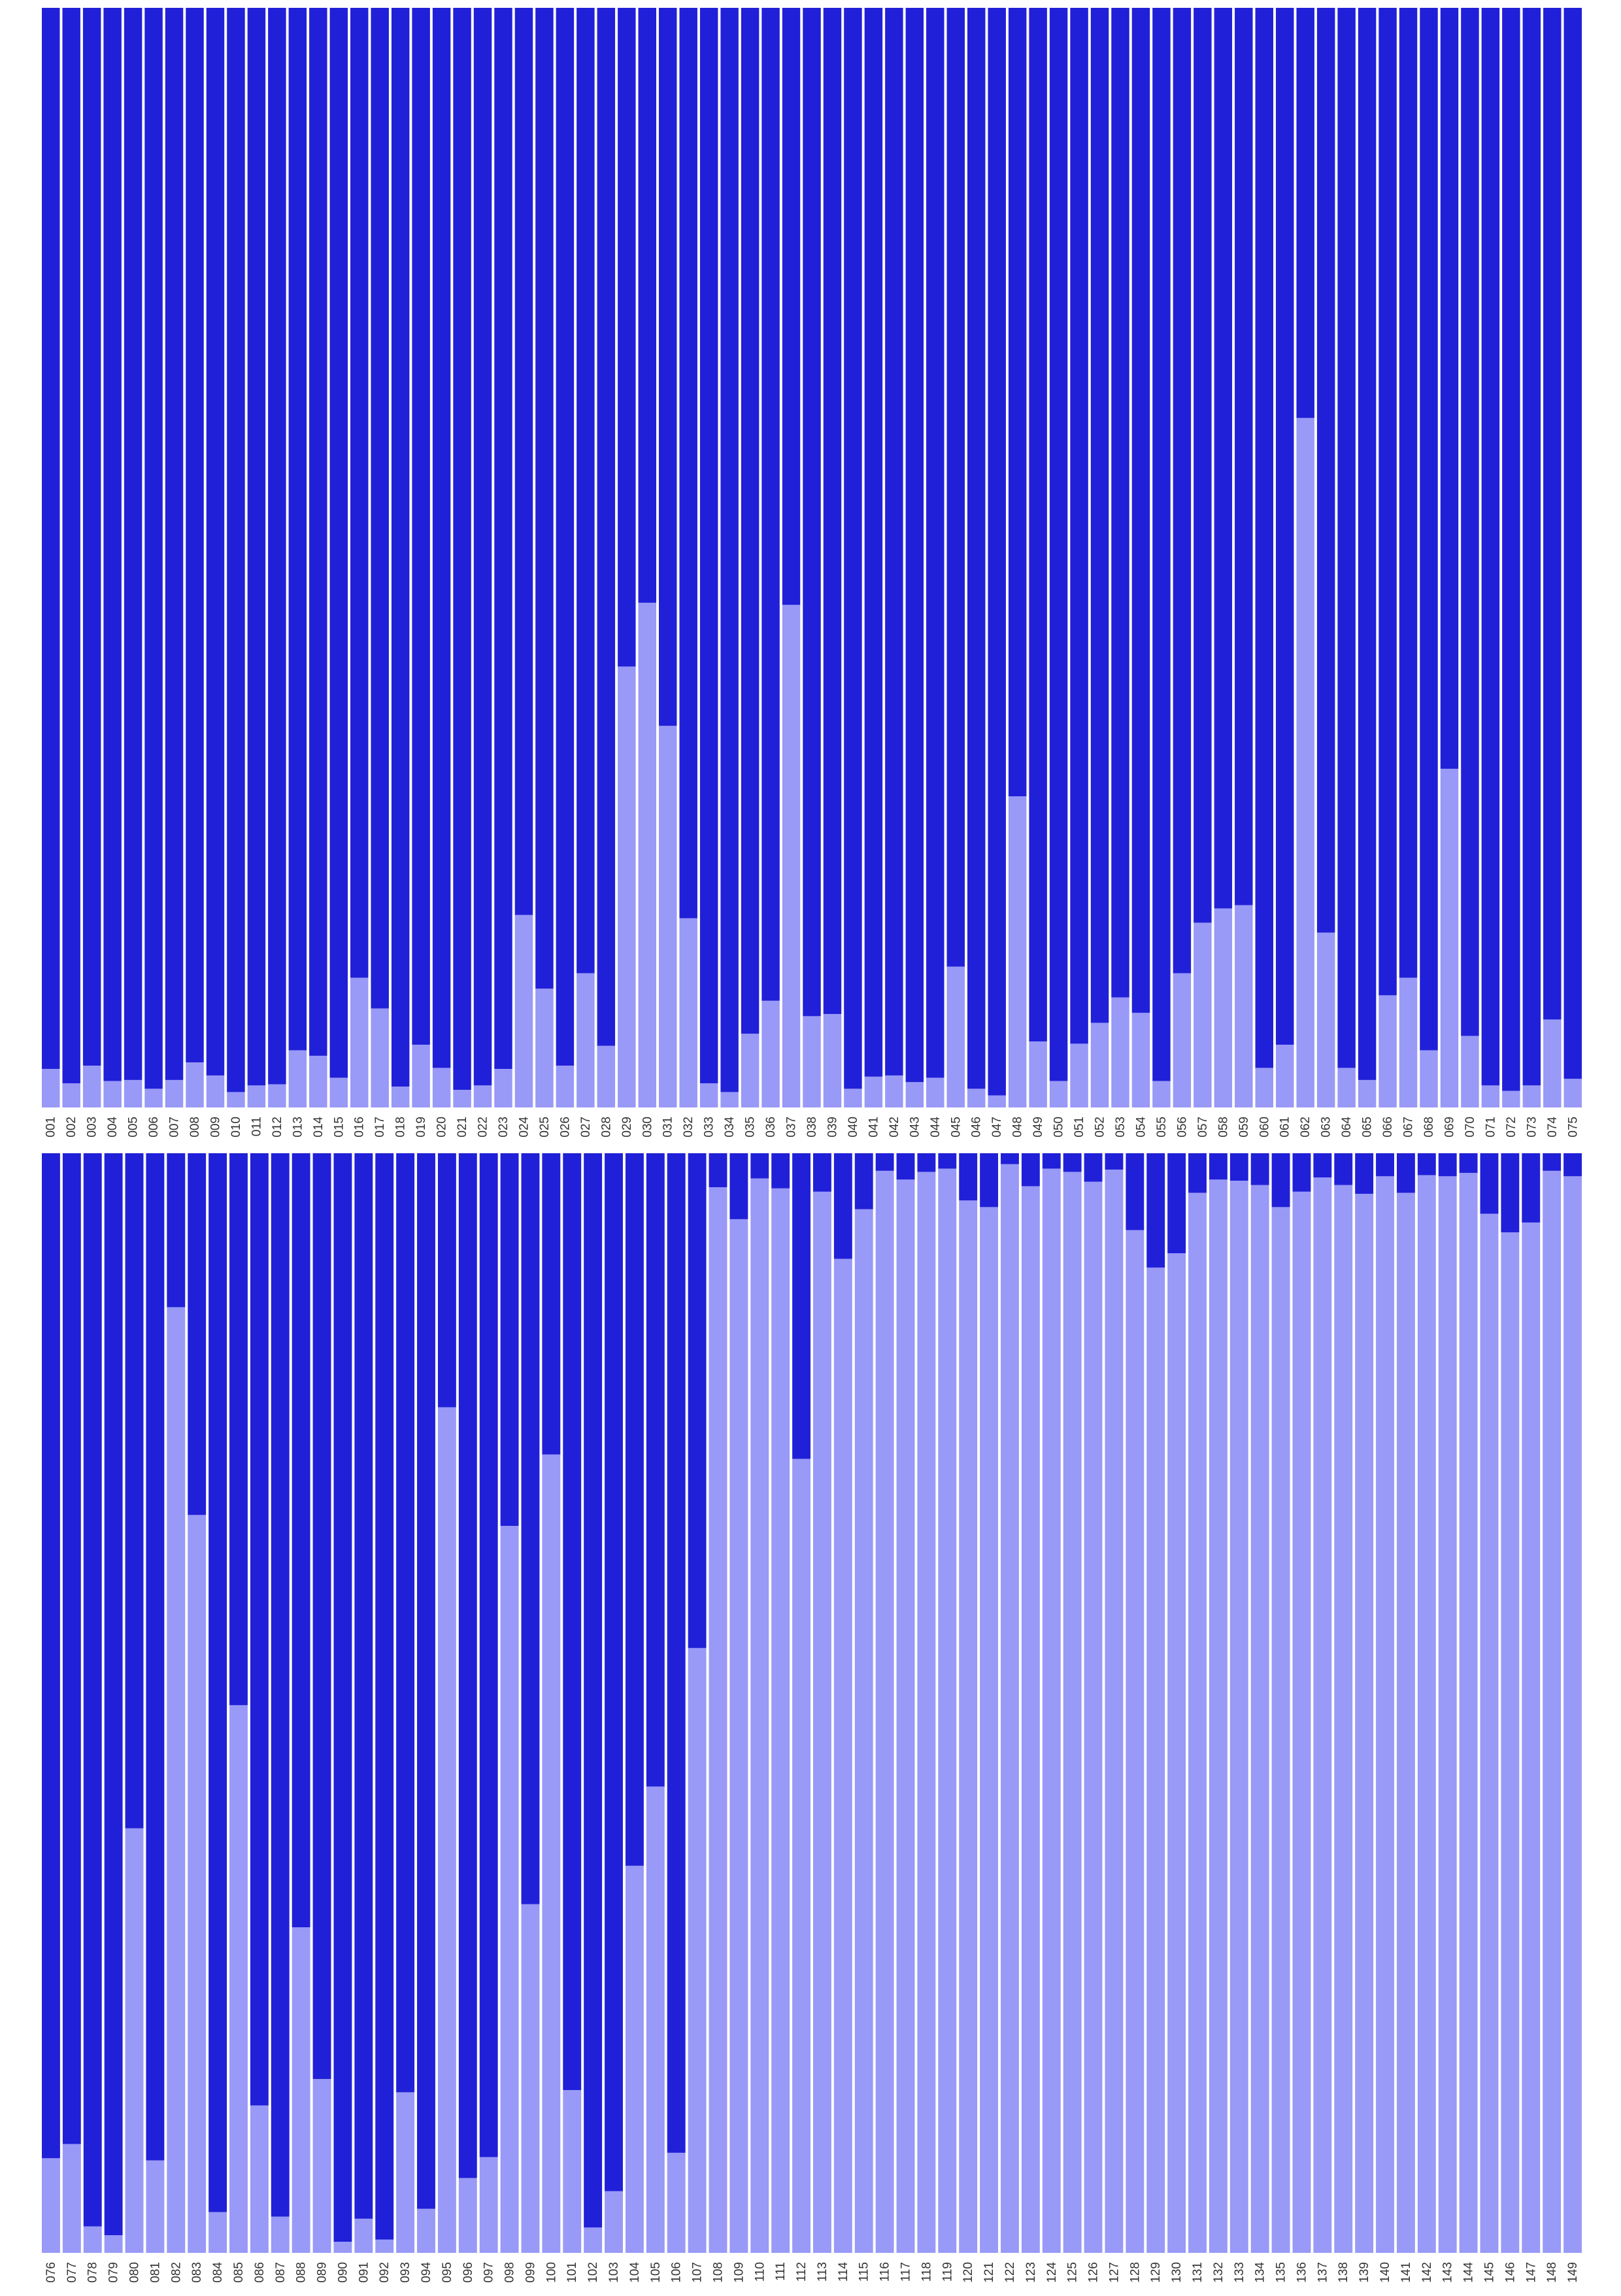  Describe the element at coordinates (421, 1128) in the screenshot. I see `tick-label-019: 019` at that location.